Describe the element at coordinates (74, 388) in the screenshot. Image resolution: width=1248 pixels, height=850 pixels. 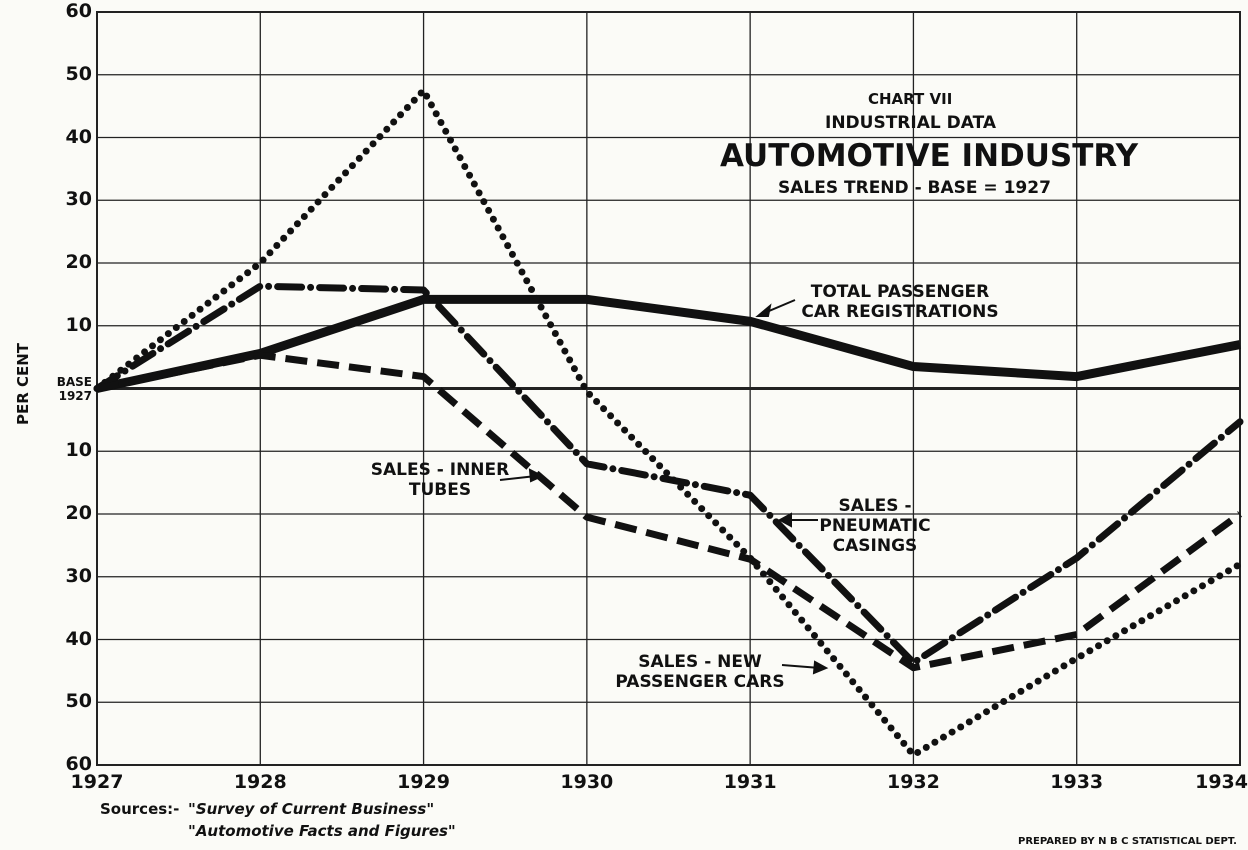
I see `y-tick-label: BASE 1927` at that location.